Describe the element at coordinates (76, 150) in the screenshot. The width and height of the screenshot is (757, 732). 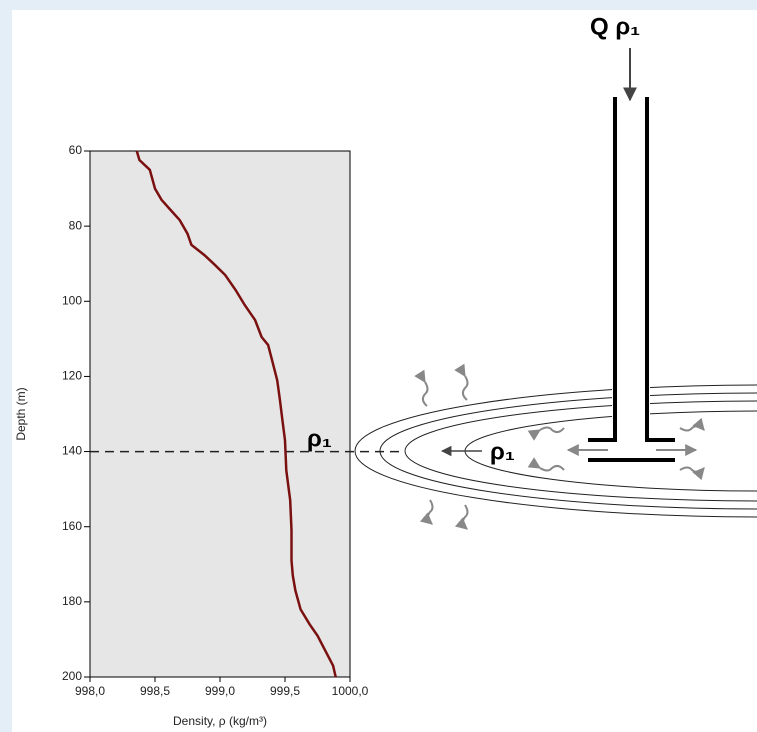
I see `y-tick-label: 60` at that location.